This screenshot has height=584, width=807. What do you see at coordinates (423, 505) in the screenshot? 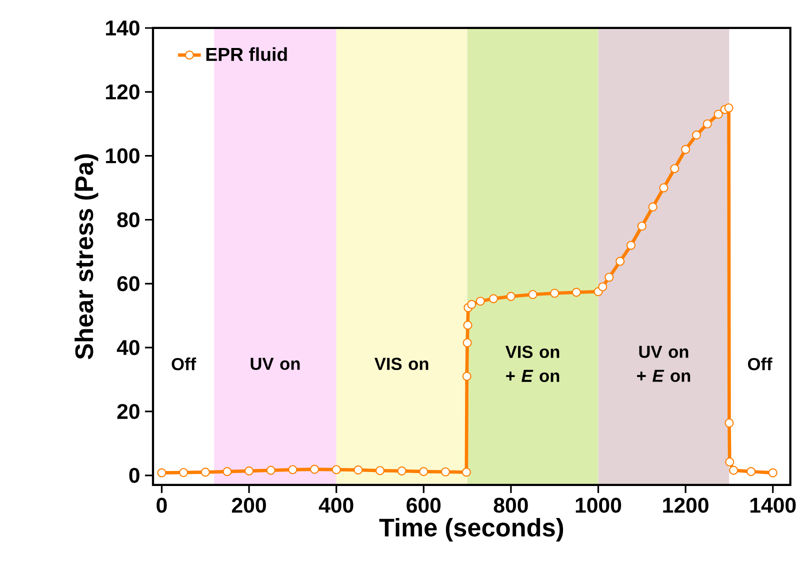
I see `x-tick-label: 600` at bounding box center [423, 505].